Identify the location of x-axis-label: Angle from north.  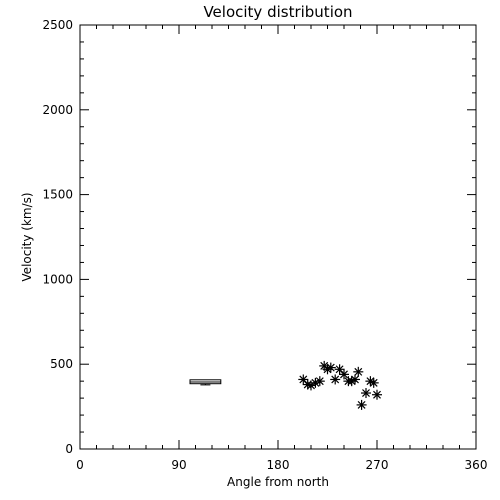
(278, 482).